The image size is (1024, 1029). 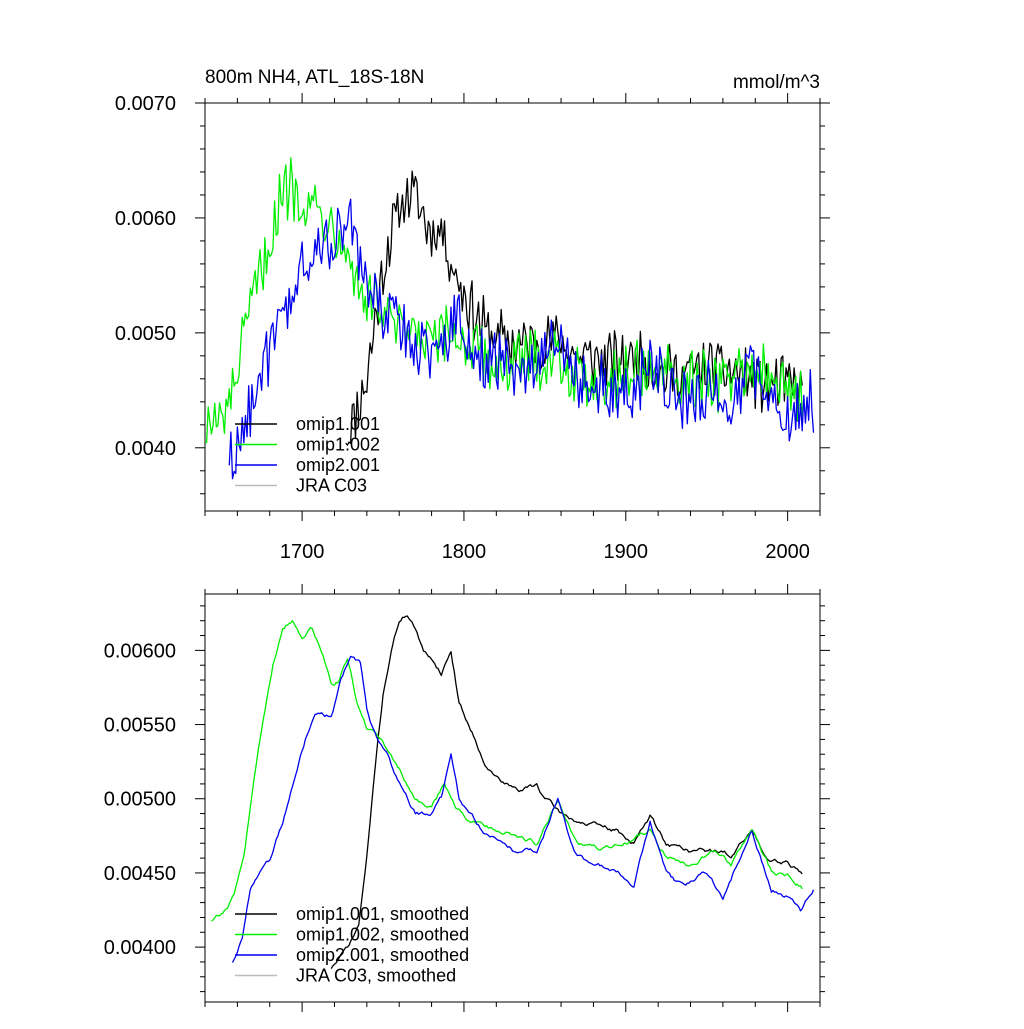 What do you see at coordinates (787, 552) in the screenshot?
I see `top-x-tick-label: 2000` at bounding box center [787, 552].